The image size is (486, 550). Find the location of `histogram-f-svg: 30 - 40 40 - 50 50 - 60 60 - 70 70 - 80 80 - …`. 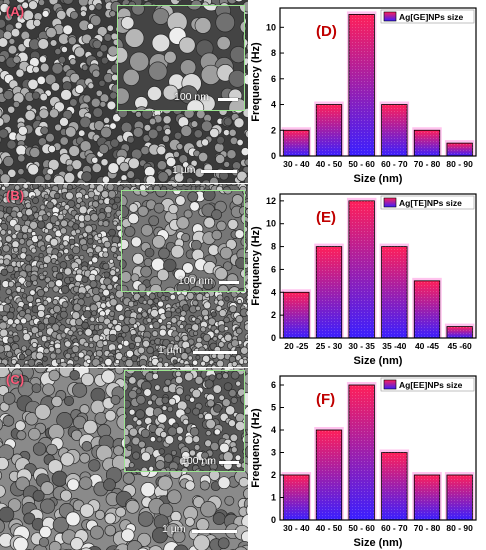

histogram-f-svg: 30 - 40 40 - 50 50 - 60 60 - 70 70 - 80 80 - … is located at coordinates (363, 462).